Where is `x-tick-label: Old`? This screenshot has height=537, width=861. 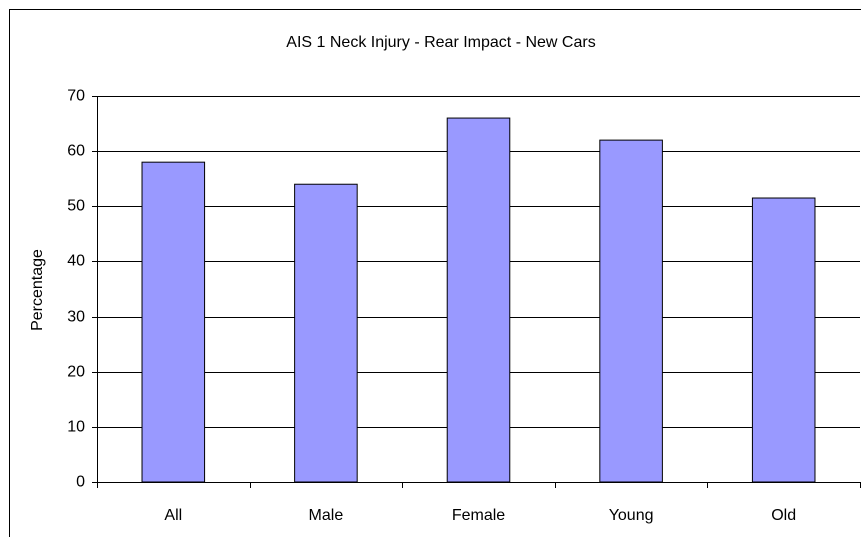 x-tick-label: Old is located at coordinates (783, 515).